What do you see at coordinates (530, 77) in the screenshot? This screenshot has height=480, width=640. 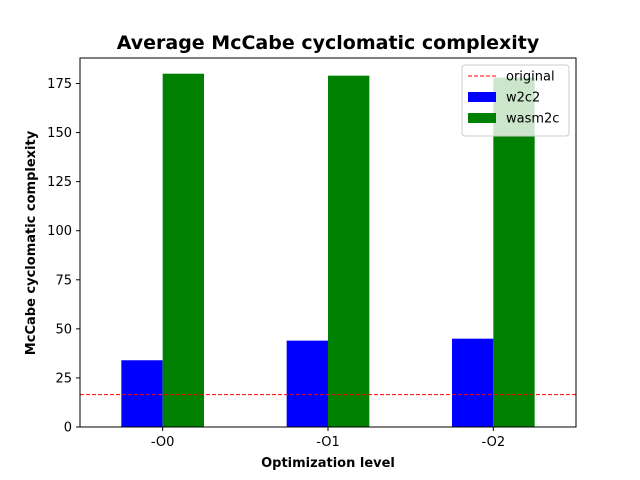 I see `legend-label-original: original` at bounding box center [530, 77].